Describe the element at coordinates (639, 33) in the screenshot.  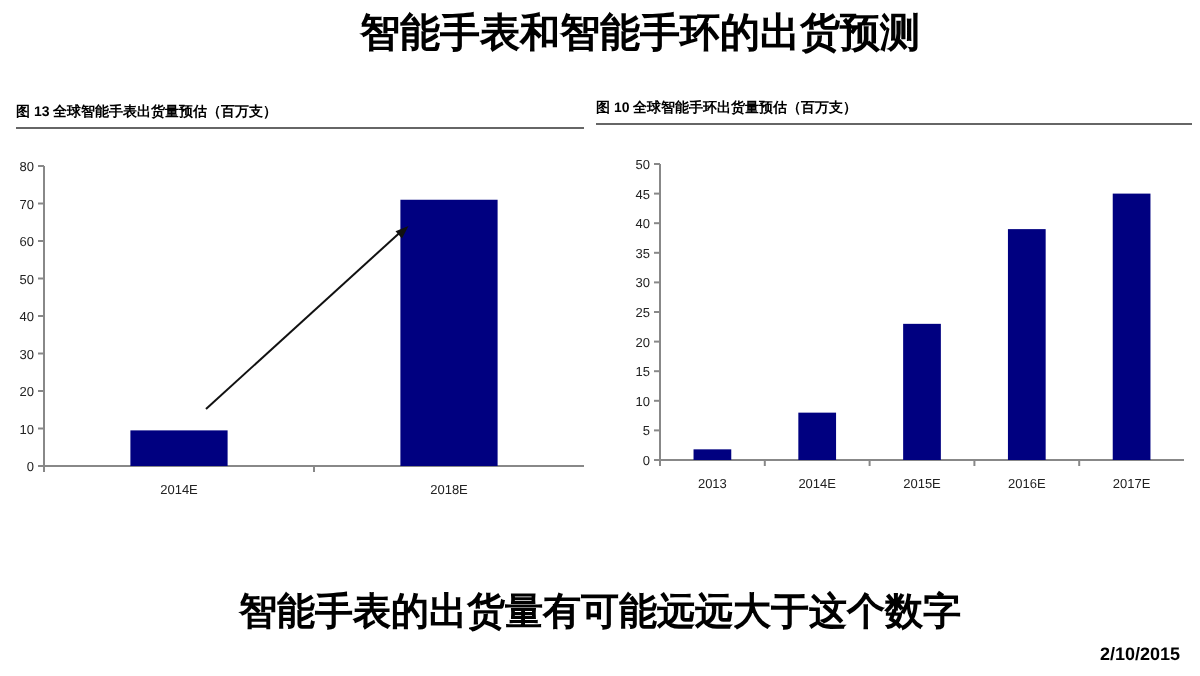
I see `text: 智能手表和智能手环的出货预测` at that location.